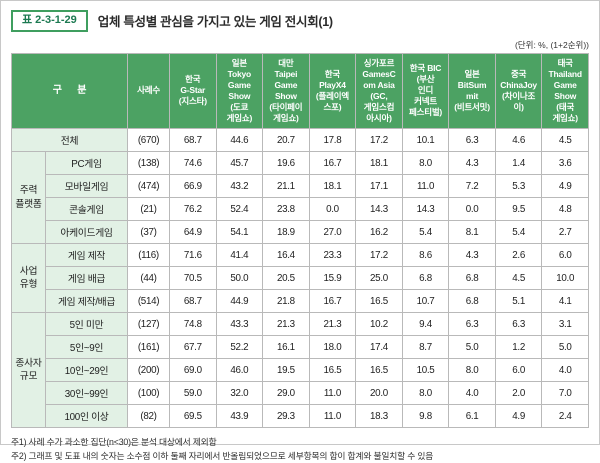  What do you see at coordinates (86, 370) in the screenshot?
I see `row-label: 10인~29인` at bounding box center [86, 370].